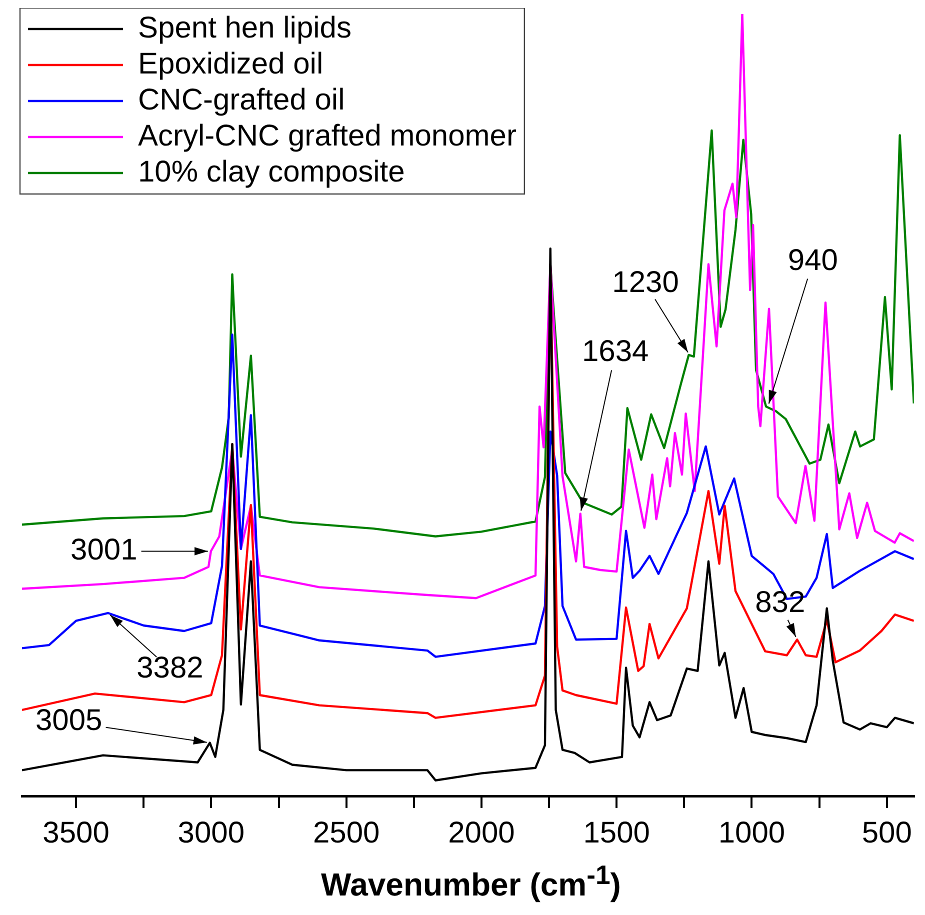  What do you see at coordinates (211, 833) in the screenshot?
I see `x-tick-label: 3000` at bounding box center [211, 833].